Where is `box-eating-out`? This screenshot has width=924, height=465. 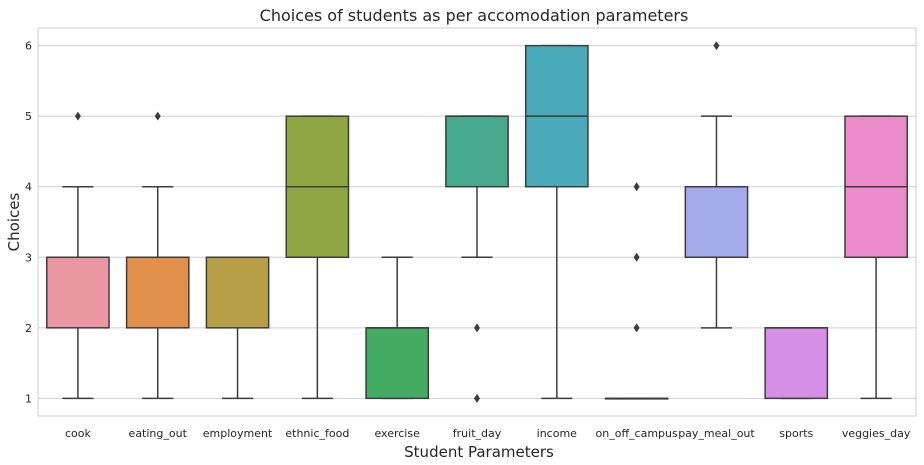 box-eating-out is located at coordinates (157, 255).